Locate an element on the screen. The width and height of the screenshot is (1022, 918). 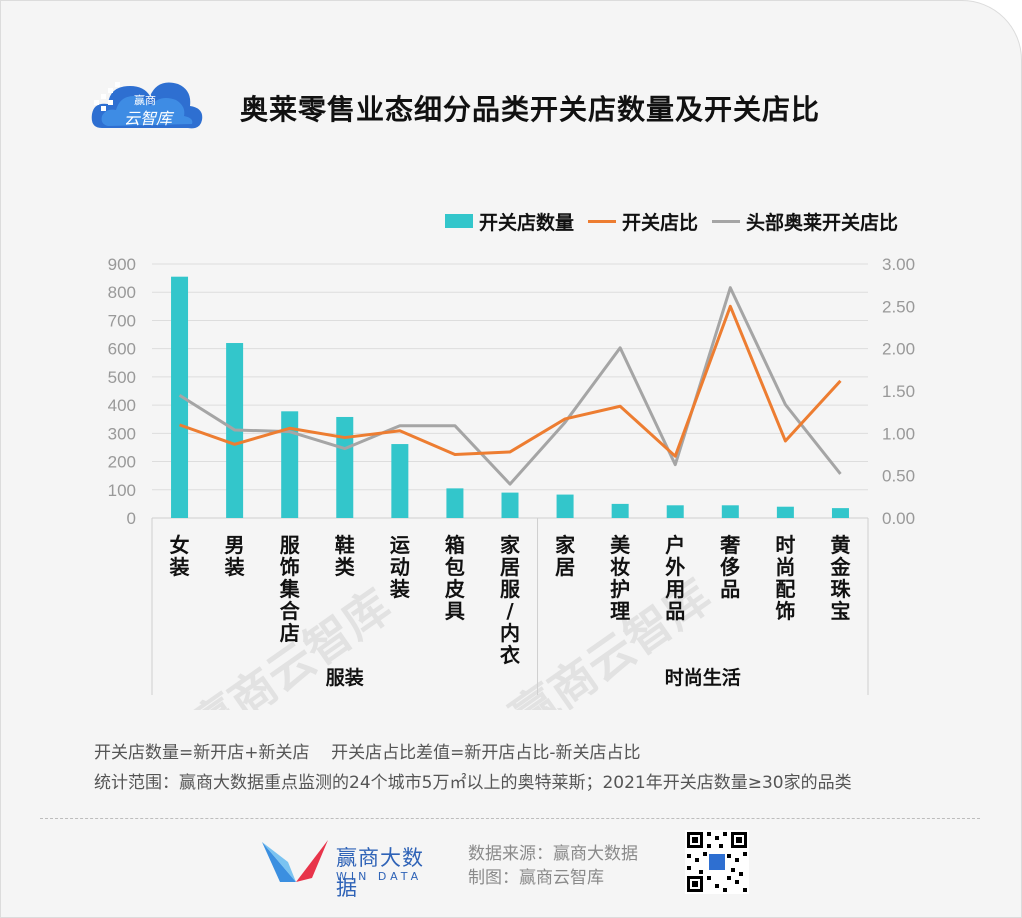
legend-label-line2: 头部奥莱开关店比 is located at coordinates (822, 222).